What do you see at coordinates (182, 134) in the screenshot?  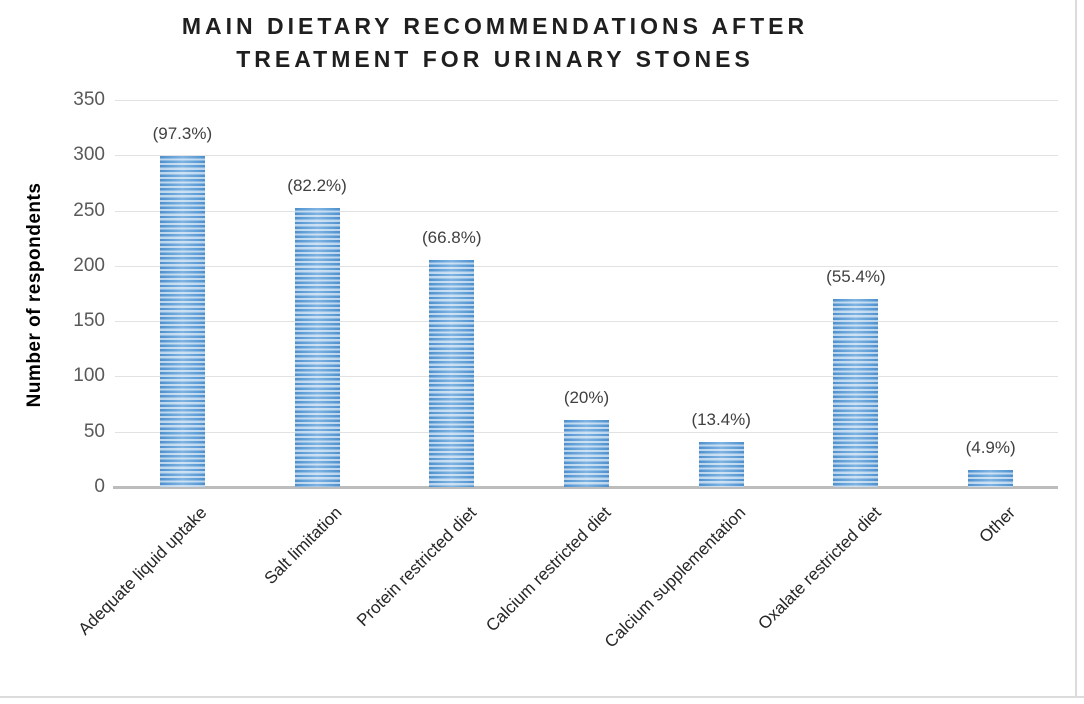 I see `bar-value-label: (97.3%)` at bounding box center [182, 134].